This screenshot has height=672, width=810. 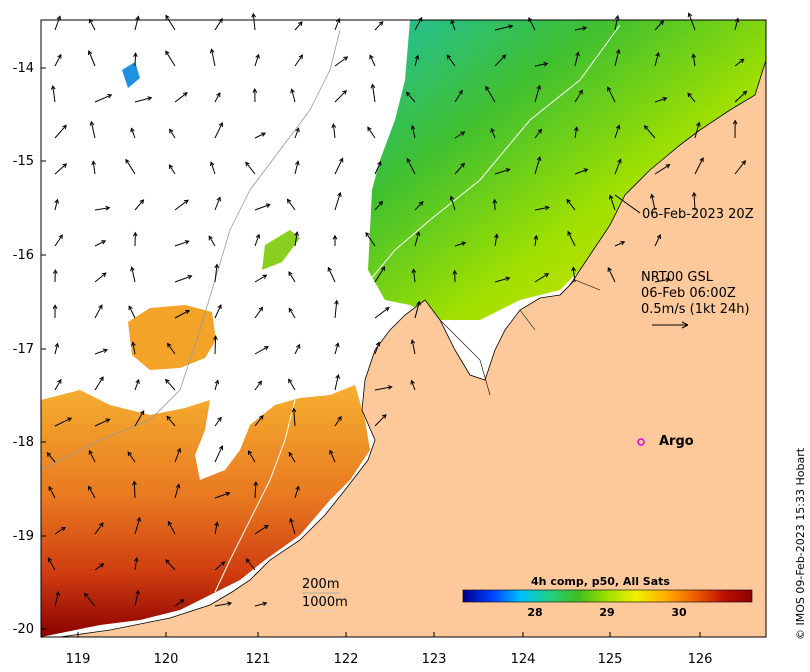 I want to click on sst-patch-strip, so click(x=281, y=250).